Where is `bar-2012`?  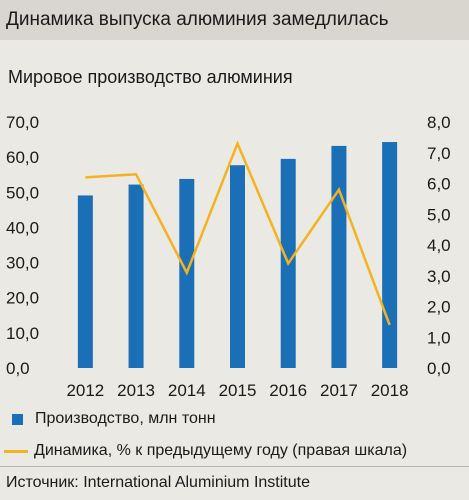 bar-2012 is located at coordinates (85, 281).